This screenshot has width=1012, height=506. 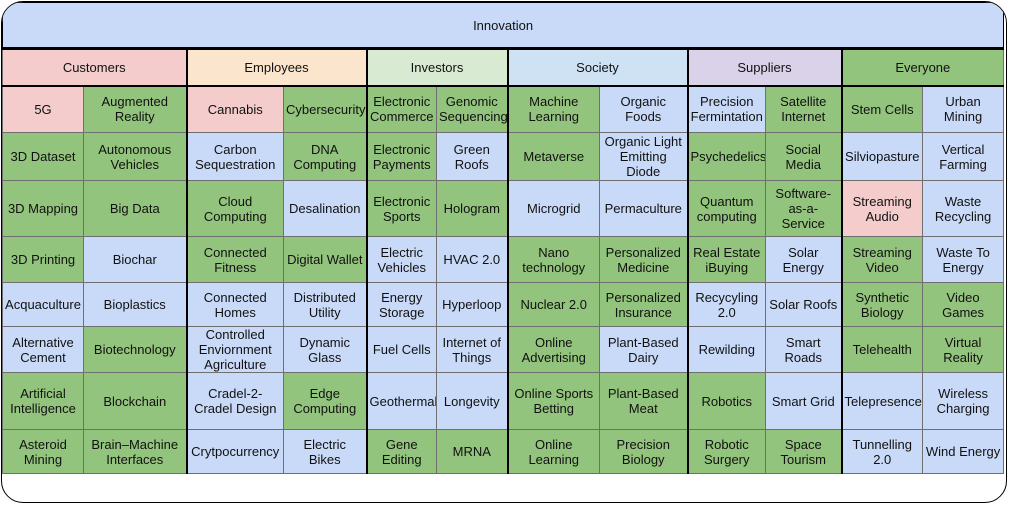 What do you see at coordinates (234, 156) in the screenshot?
I see `innovation-cell: Carbon Sequestration` at bounding box center [234, 156].